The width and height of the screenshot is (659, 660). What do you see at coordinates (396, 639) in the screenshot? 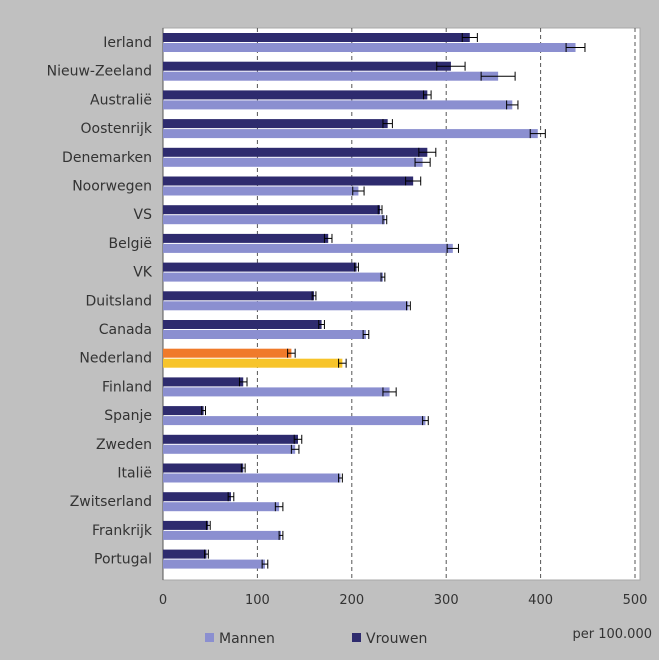
I see `legend-label-vrouwen: Vrouwen` at bounding box center [396, 639].